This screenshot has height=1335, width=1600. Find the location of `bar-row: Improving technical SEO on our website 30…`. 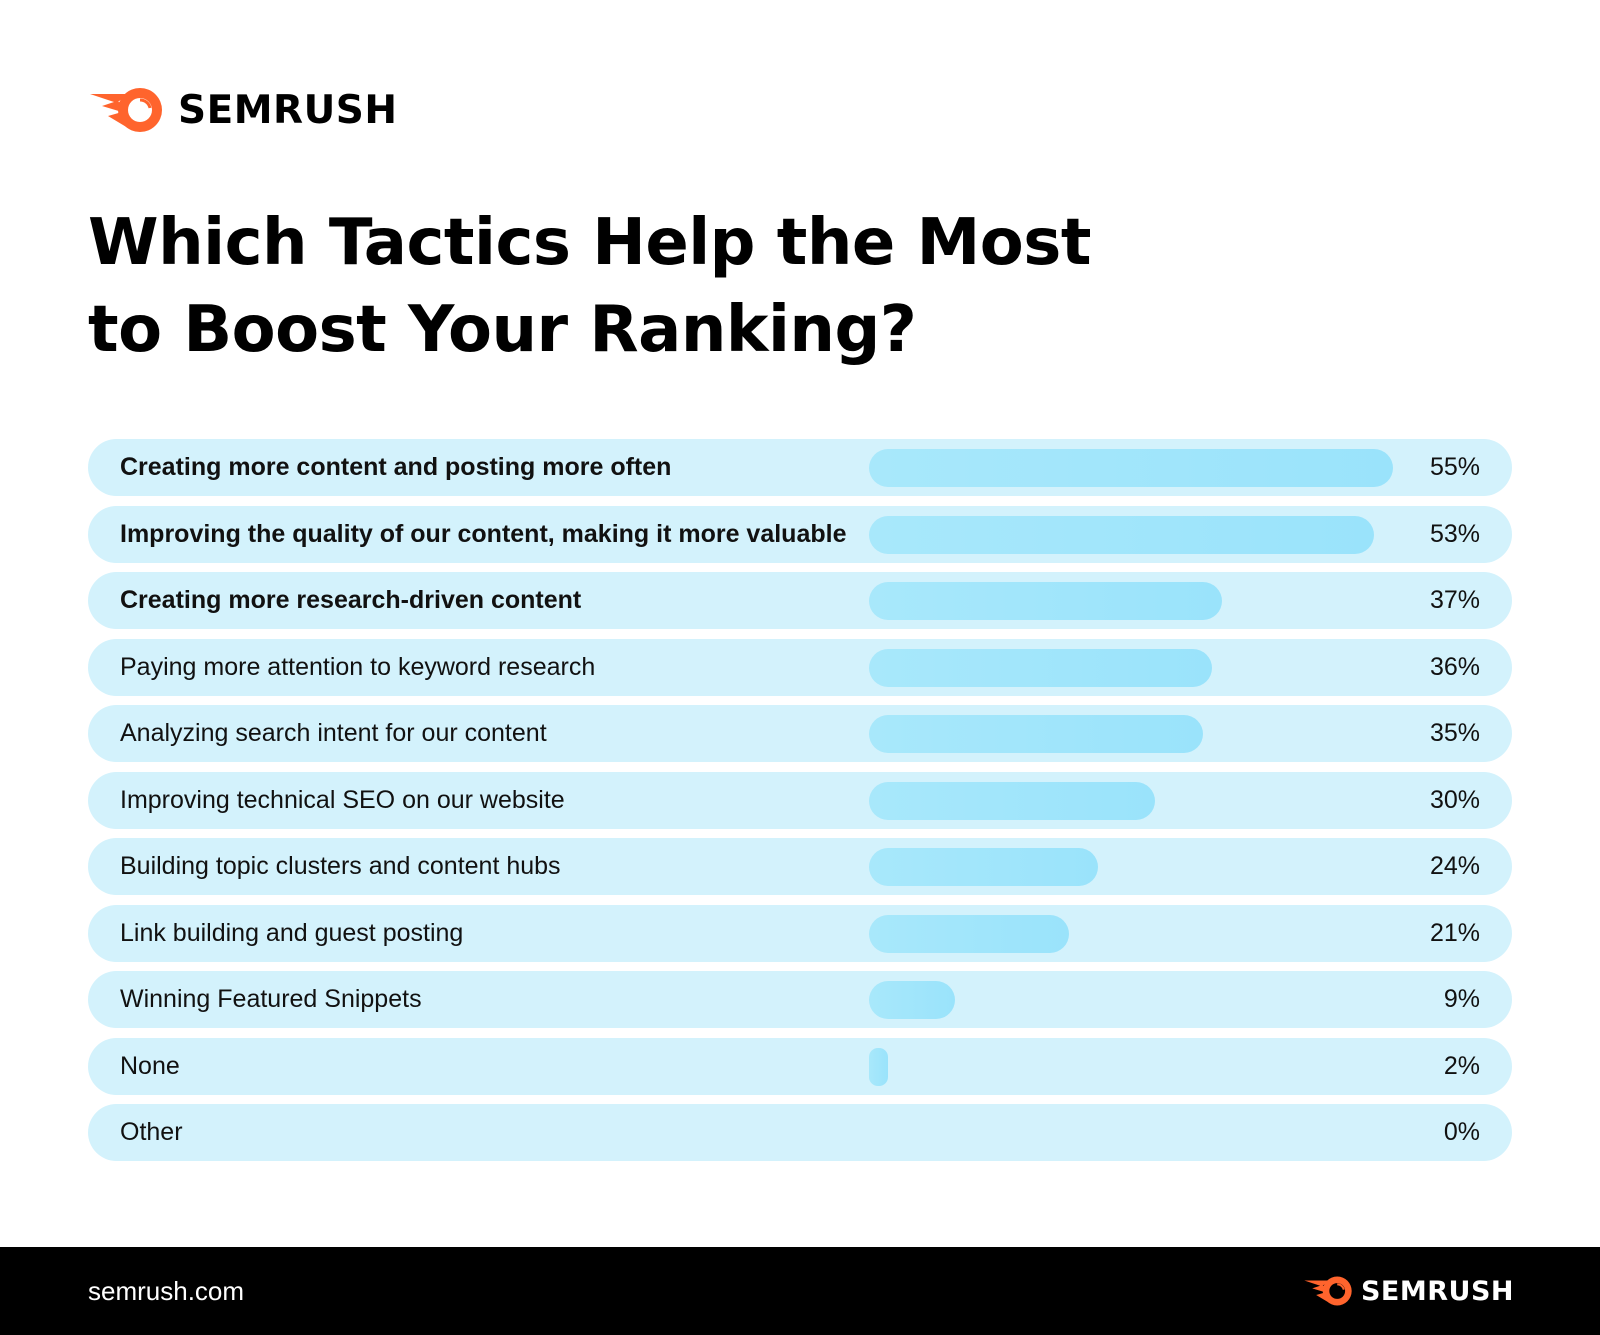

bar-row: Improving technical SEO on our website 30… is located at coordinates (800, 800).